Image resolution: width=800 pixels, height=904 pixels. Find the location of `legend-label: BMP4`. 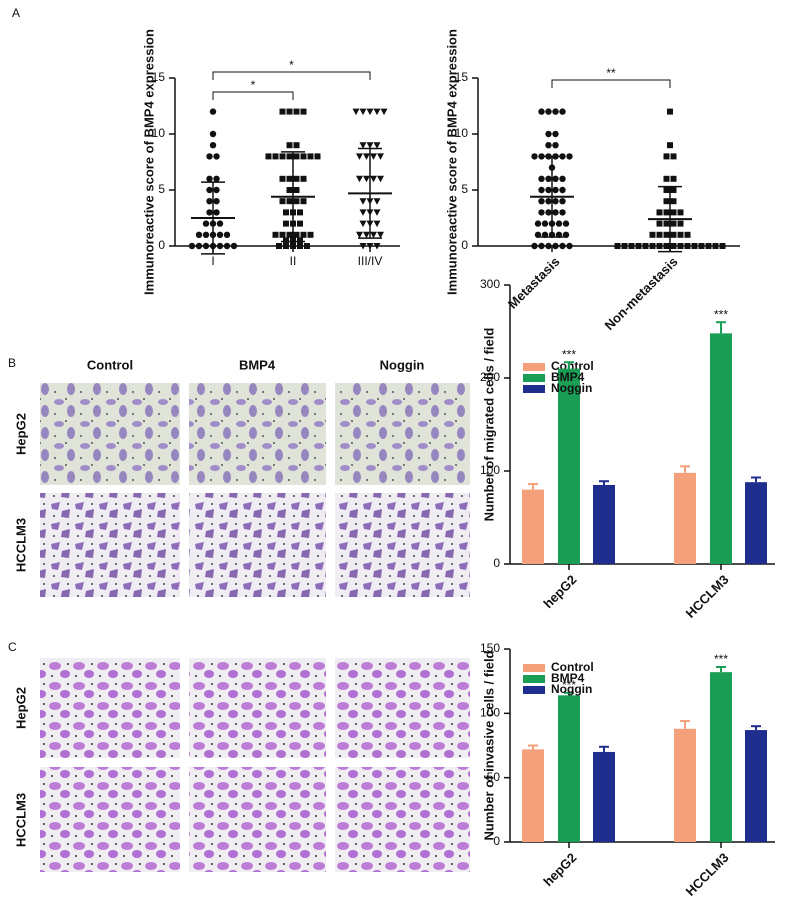

legend-label: BMP4 is located at coordinates (568, 678).